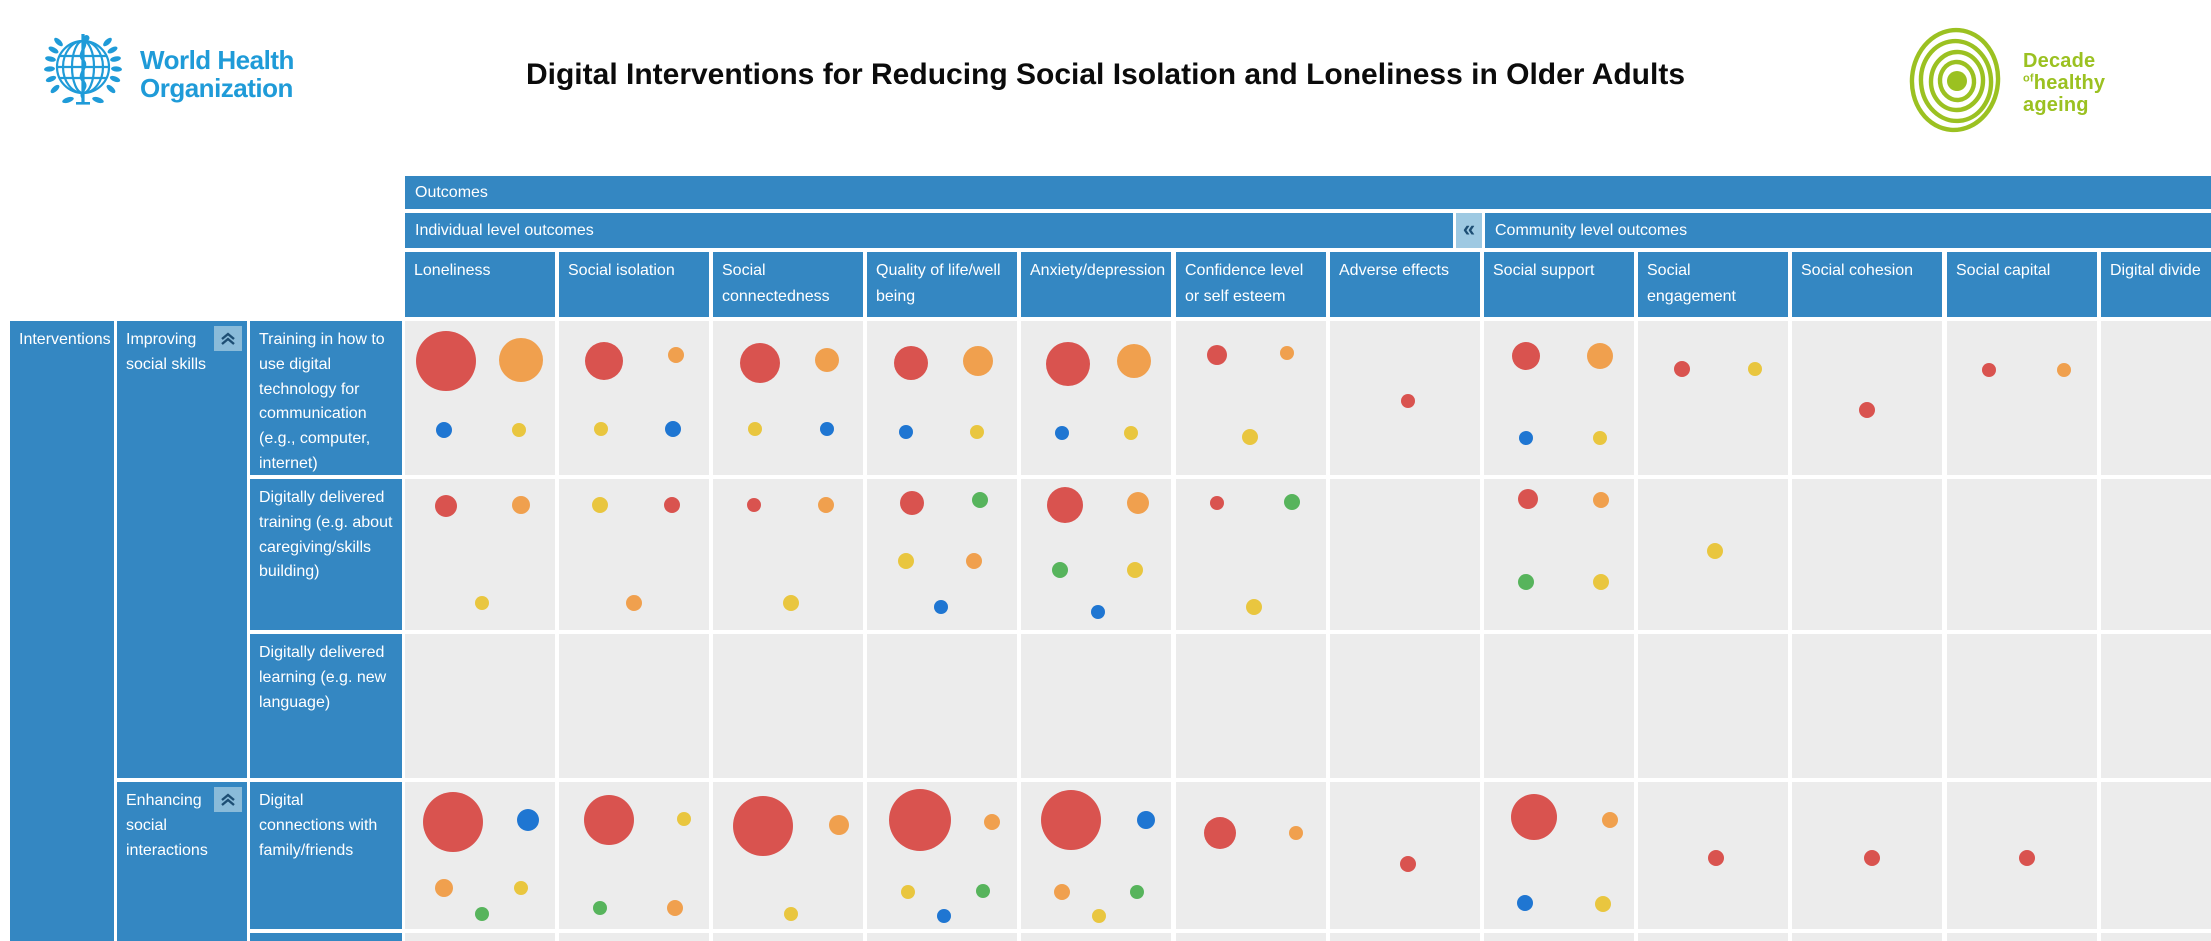 This screenshot has height=941, width=2211. What do you see at coordinates (1469, 230) in the screenshot?
I see `collapse-individual-outcomes-button: «` at bounding box center [1469, 230].